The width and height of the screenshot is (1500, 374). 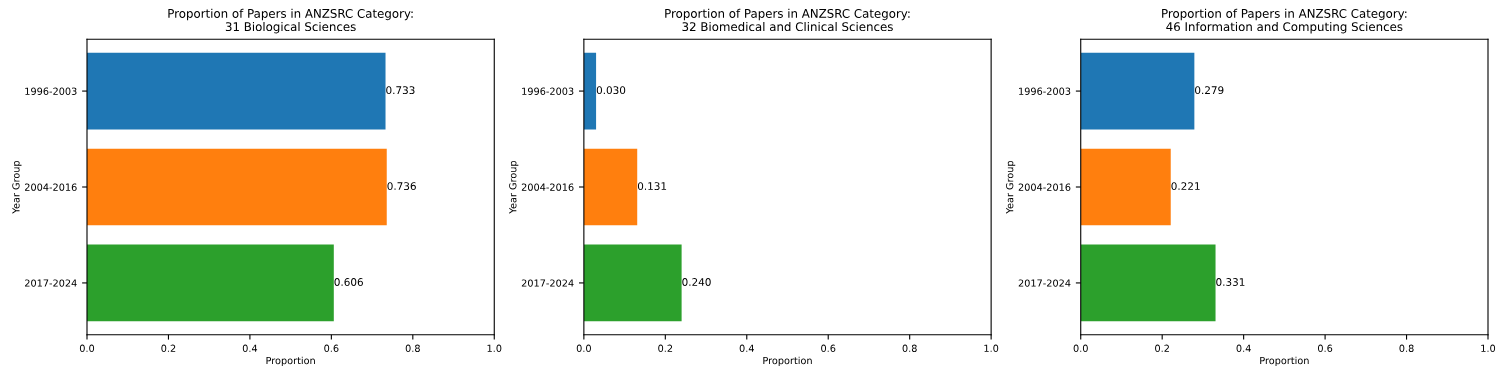 I want to click on data-label: 0.331, so click(x=1230, y=282).